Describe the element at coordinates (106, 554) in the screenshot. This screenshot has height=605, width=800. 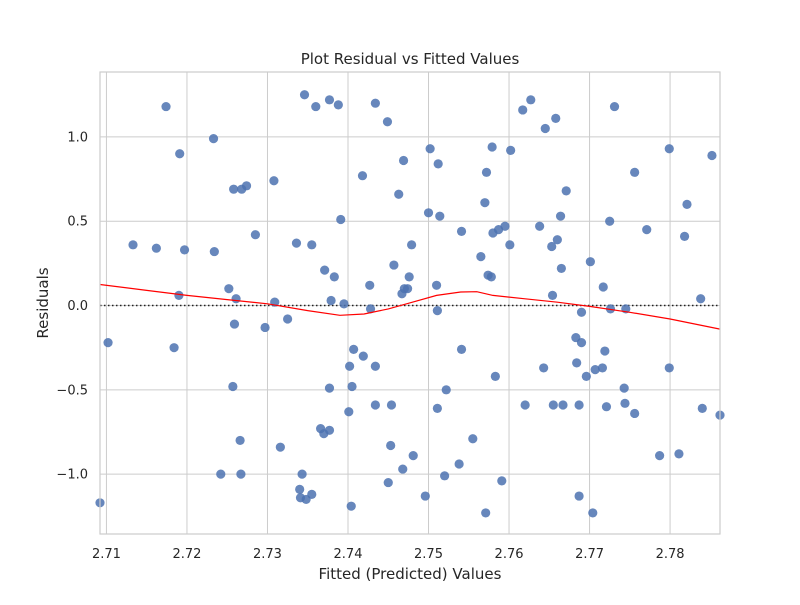
I see `x-tick-label: 2.71` at that location.